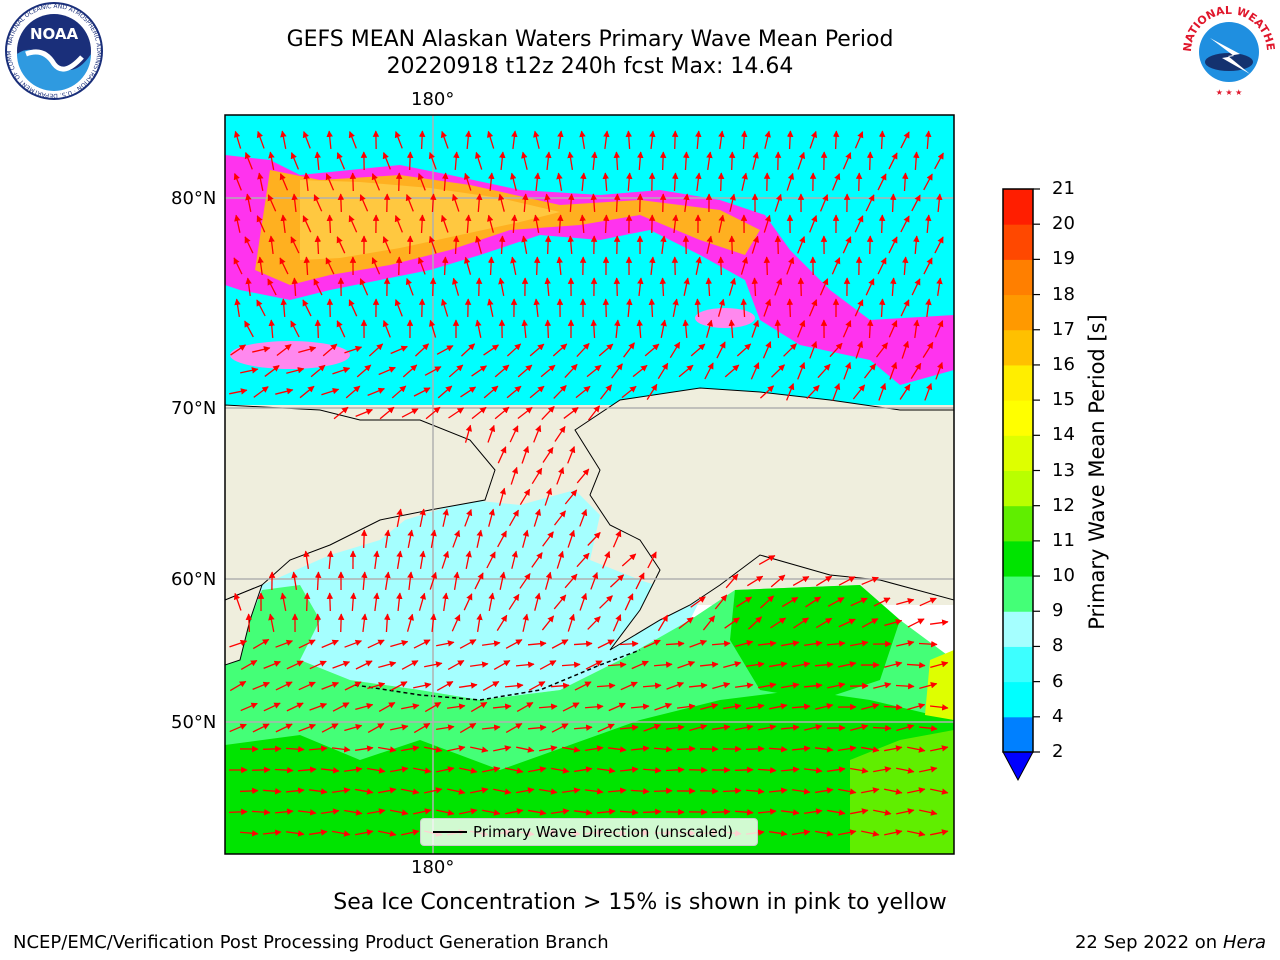  I want to click on lon-label-top: 180°, so click(433, 99).